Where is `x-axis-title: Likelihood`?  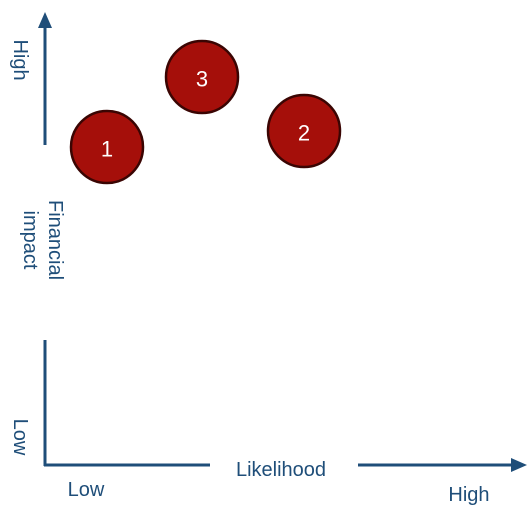
x-axis-title: Likelihood is located at coordinates (281, 470).